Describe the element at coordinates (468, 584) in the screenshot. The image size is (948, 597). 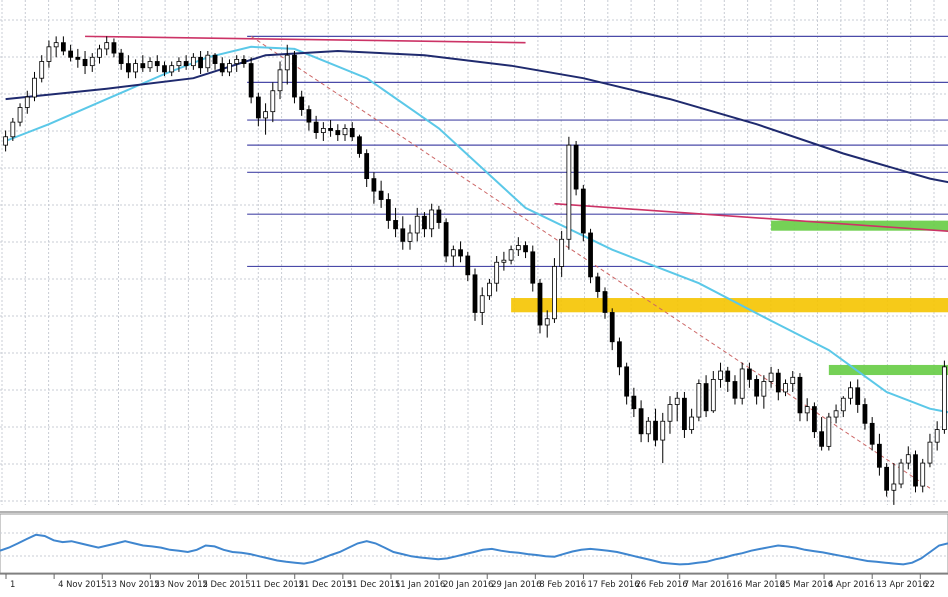
I see `x-axis-tick-label: 20 Jan 2016` at that location.